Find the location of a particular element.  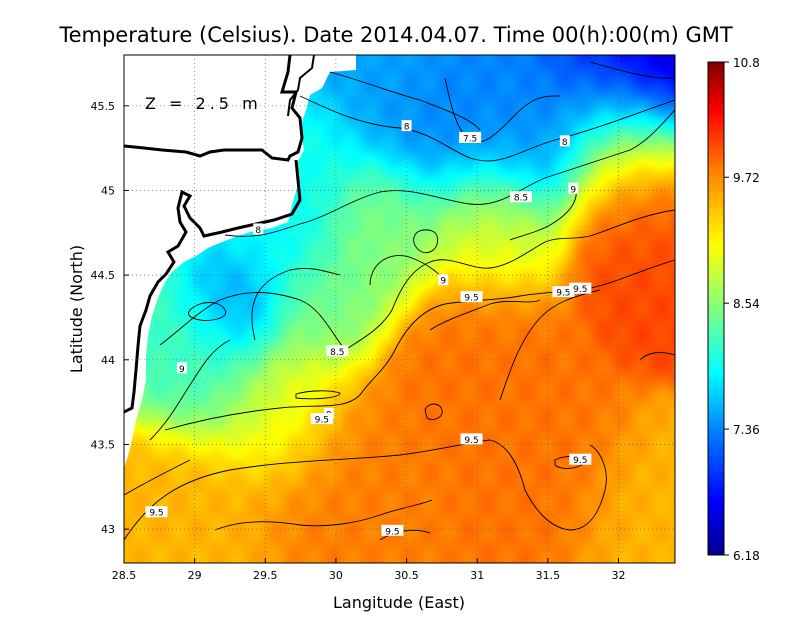

contour-label: 7.5 is located at coordinates (470, 139).